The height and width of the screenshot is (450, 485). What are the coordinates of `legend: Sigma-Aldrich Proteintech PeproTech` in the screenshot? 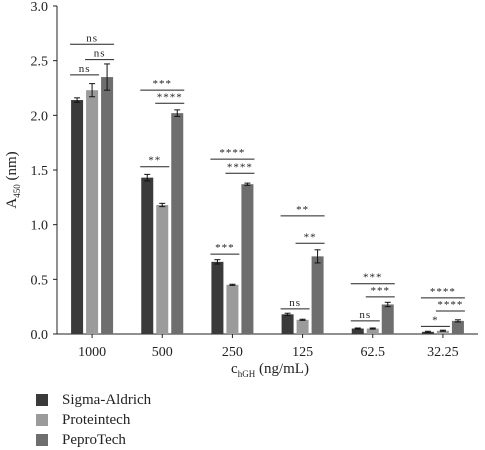 It's located at (93, 420).